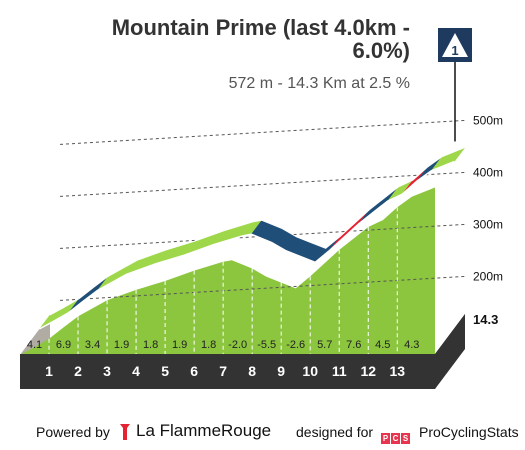 This screenshot has width=525, height=450. I want to click on gradient-label: 3.4, so click(92, 345).